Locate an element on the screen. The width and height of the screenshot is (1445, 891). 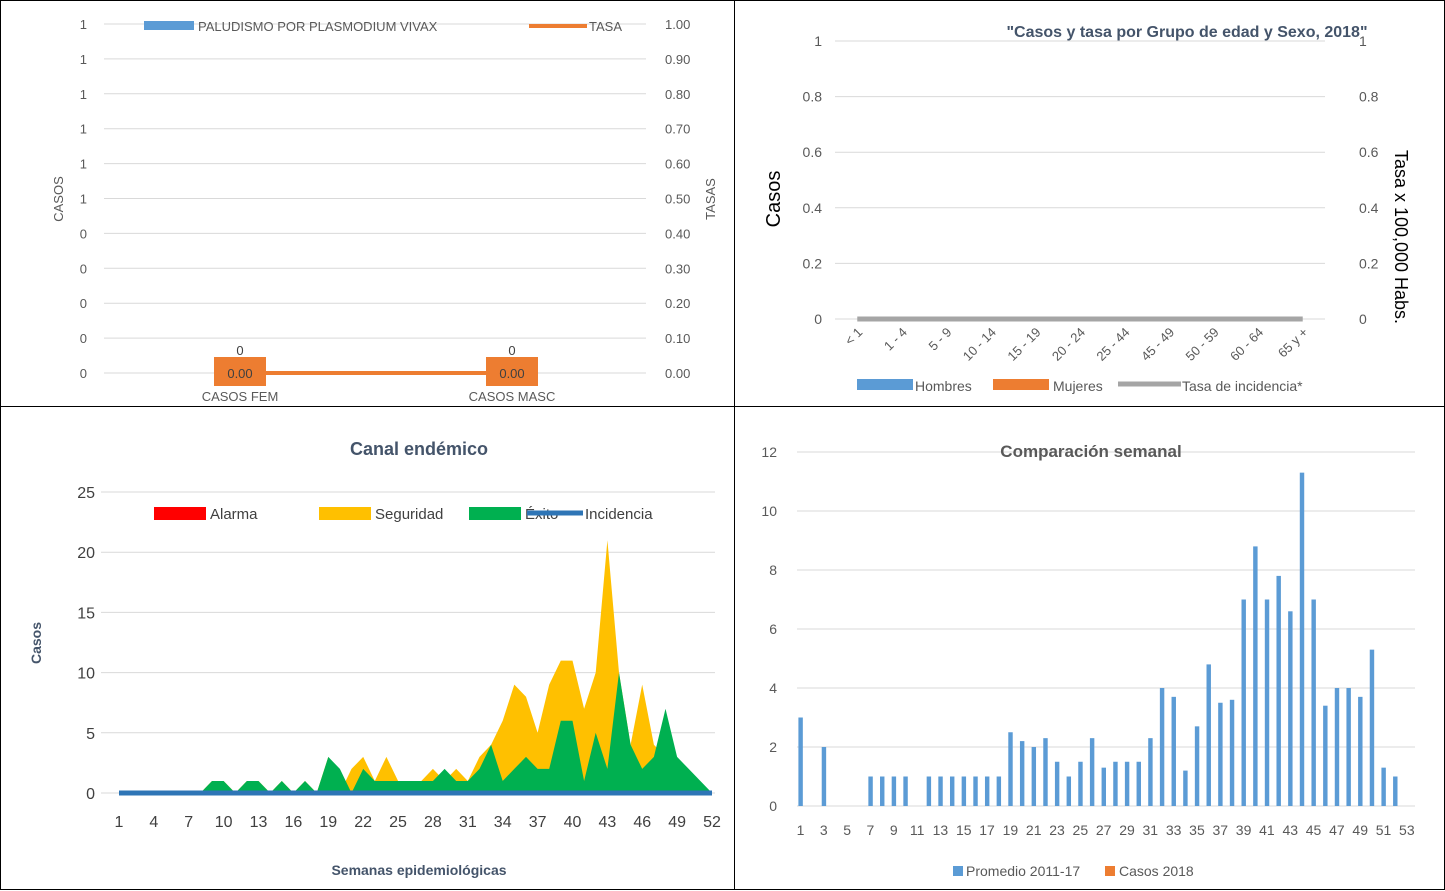
y-tick-label: 12 is located at coordinates (769, 452).